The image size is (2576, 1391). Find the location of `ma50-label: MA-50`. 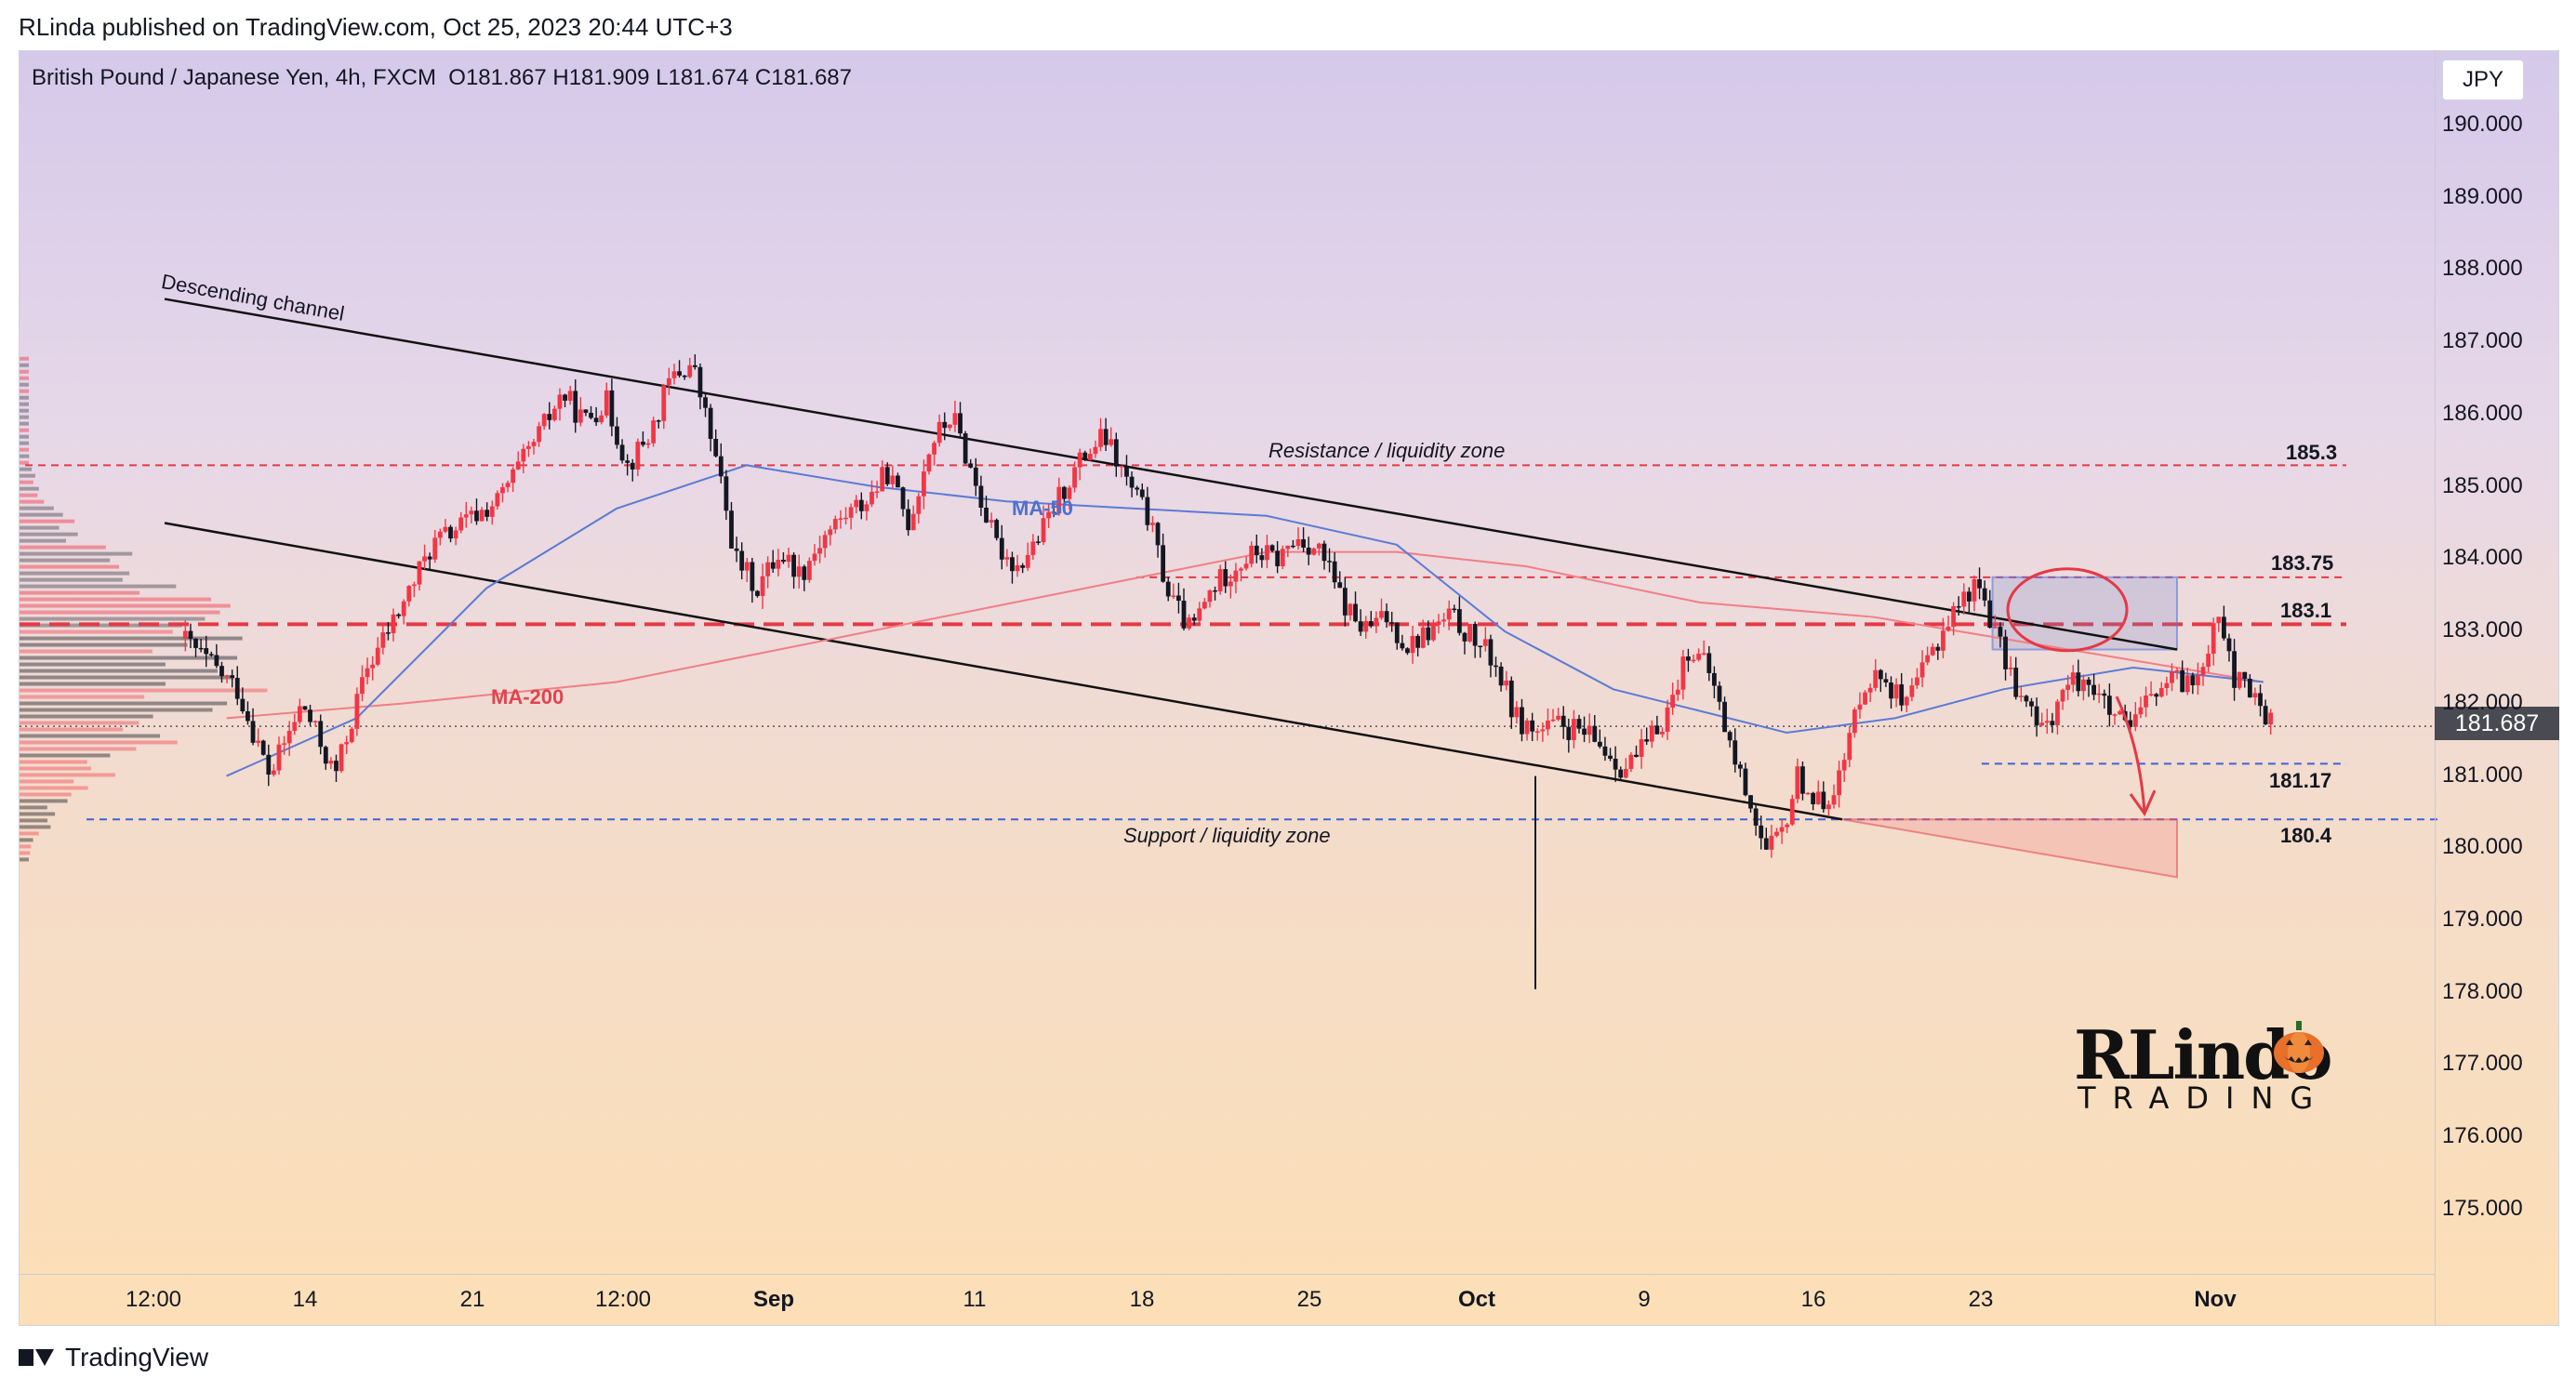

ma50-label: MA-50 is located at coordinates (1043, 508).